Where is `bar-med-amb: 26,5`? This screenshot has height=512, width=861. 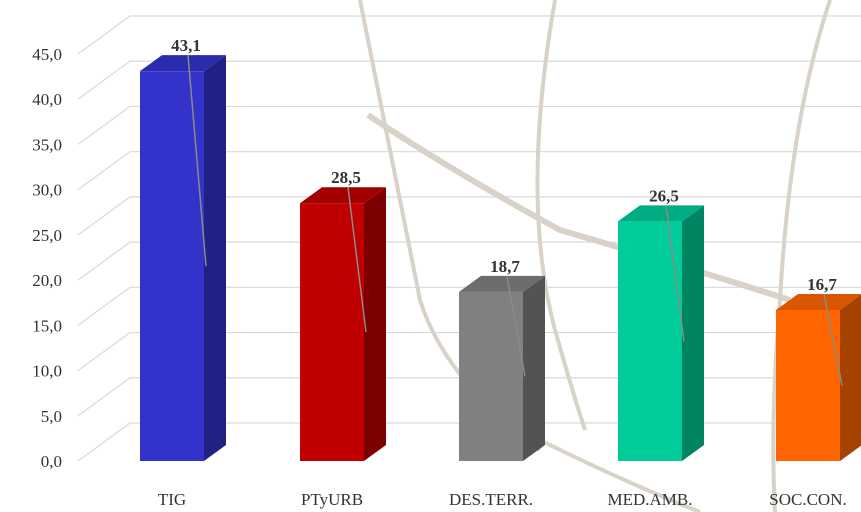 bar-med-amb: 26,5 is located at coordinates (661, 323).